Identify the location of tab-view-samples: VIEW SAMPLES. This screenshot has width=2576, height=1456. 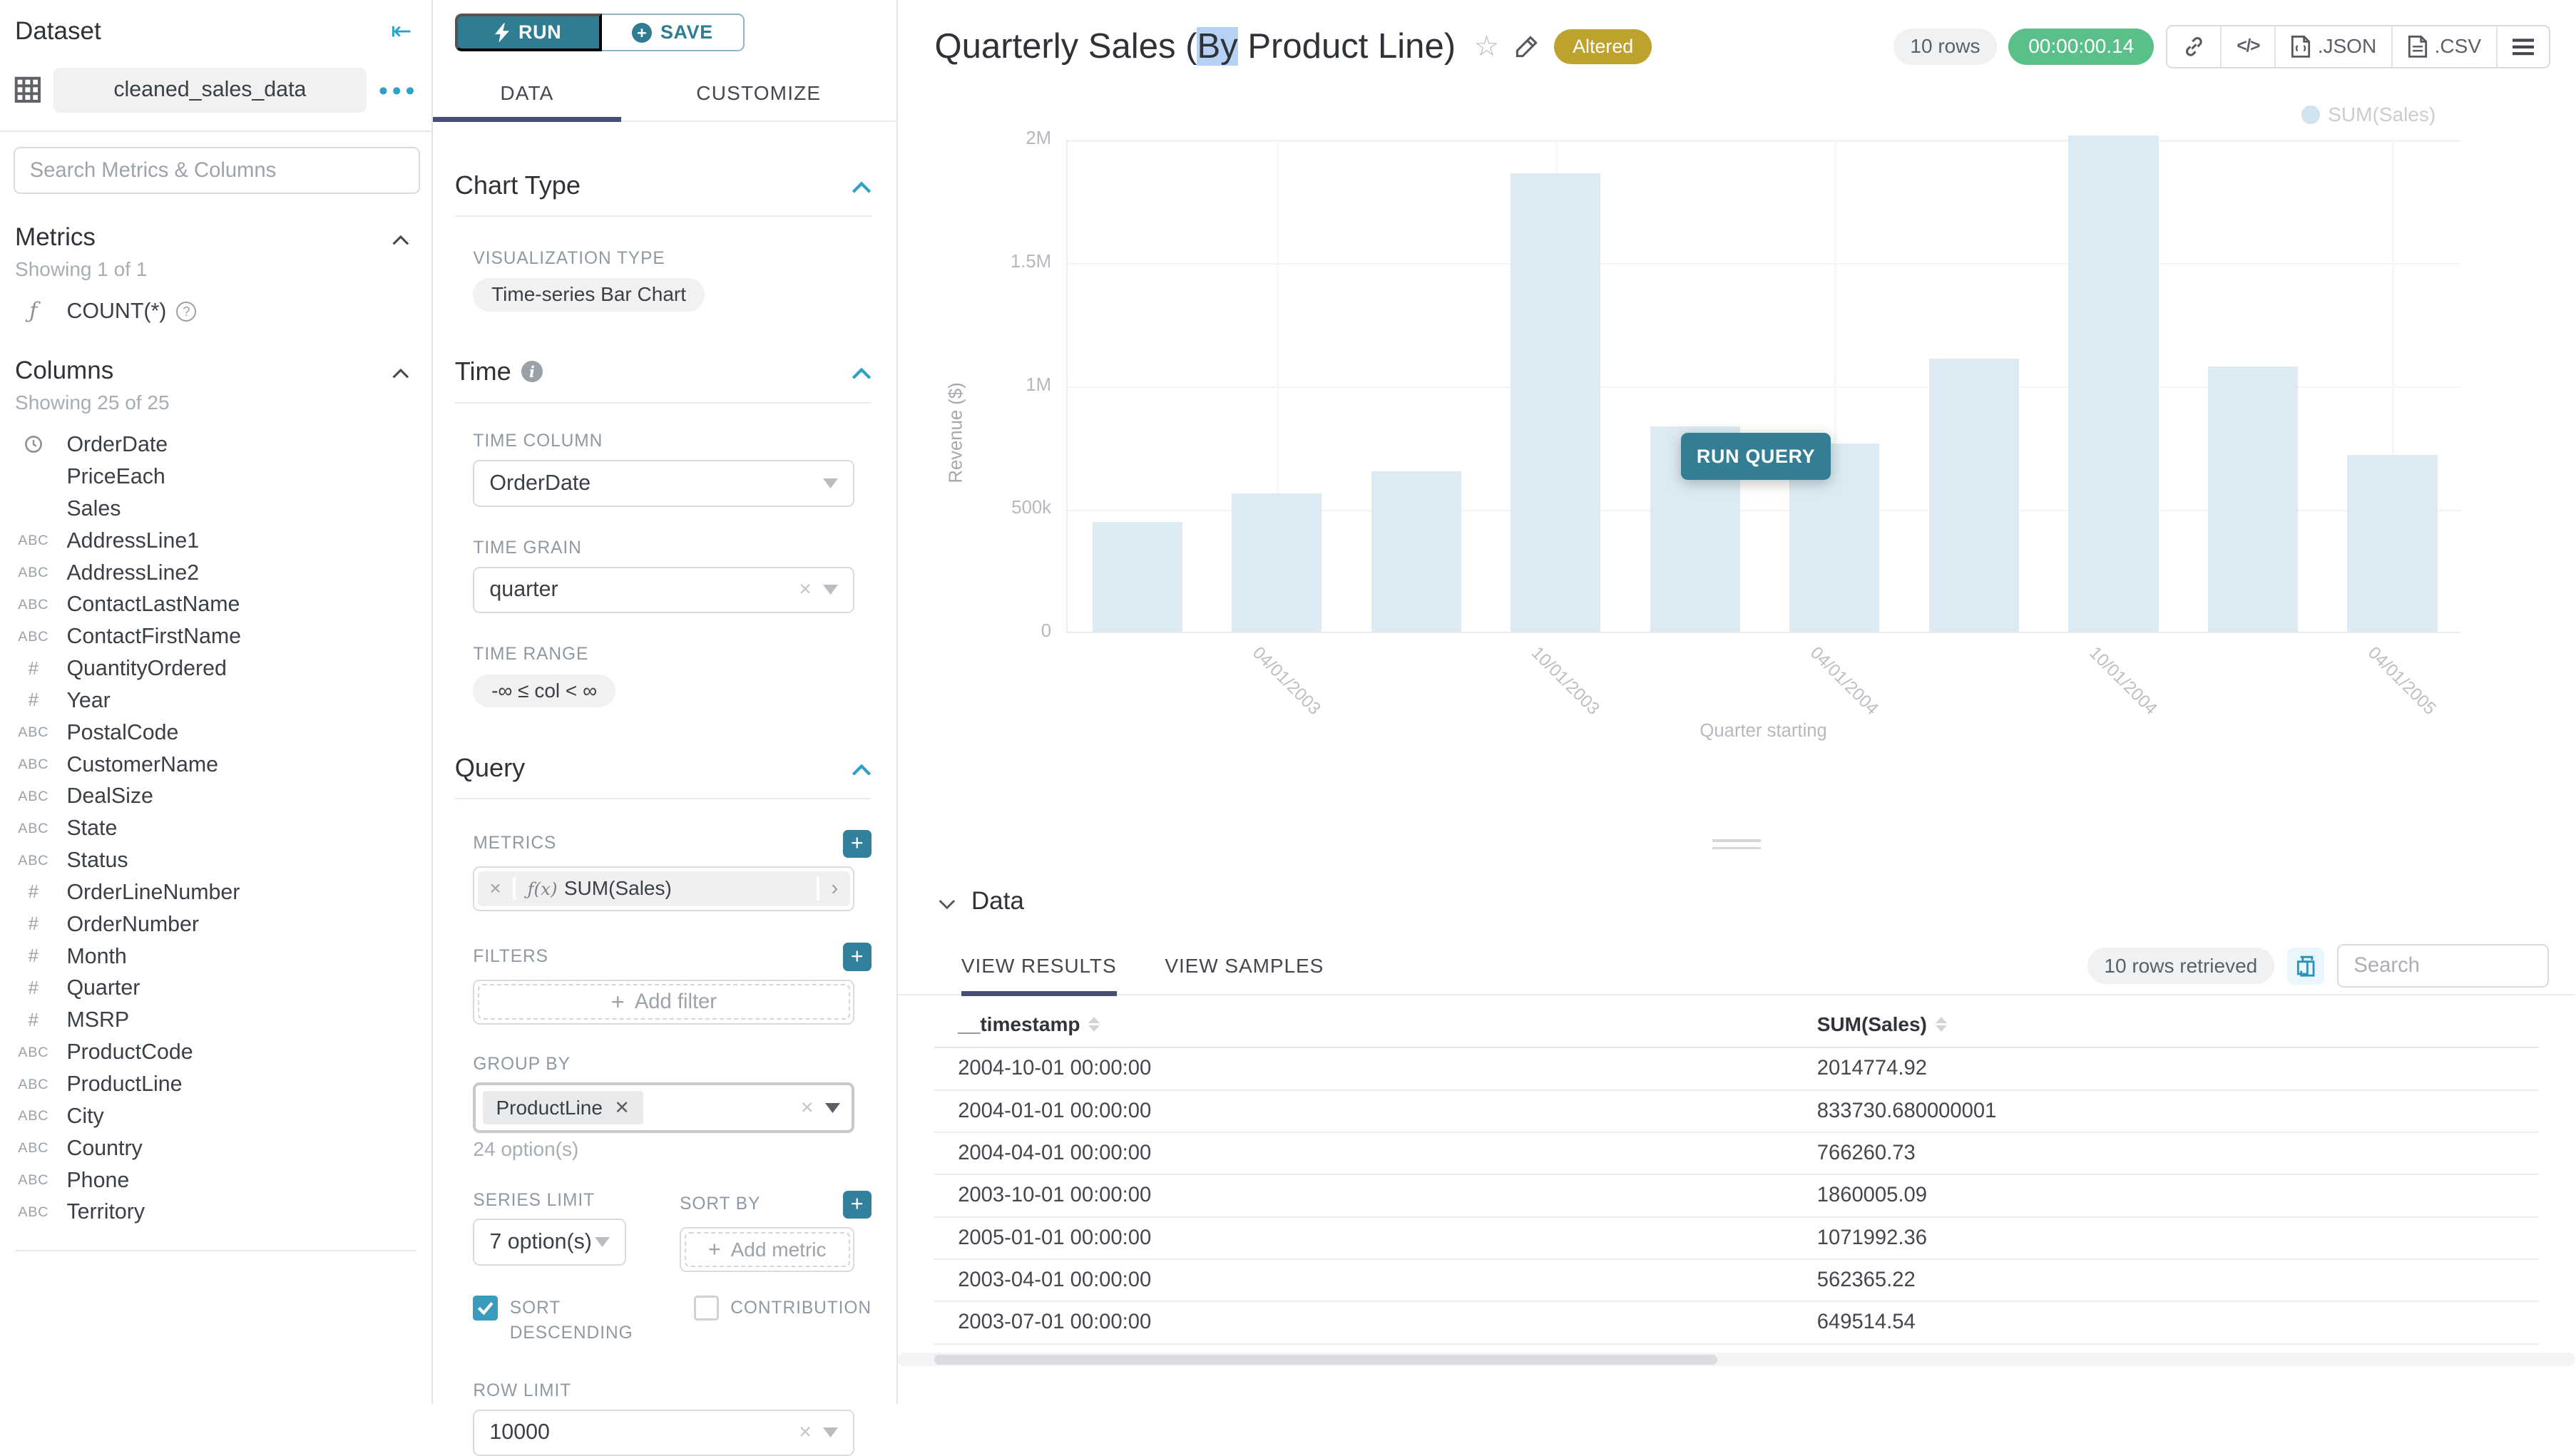
(1245, 965).